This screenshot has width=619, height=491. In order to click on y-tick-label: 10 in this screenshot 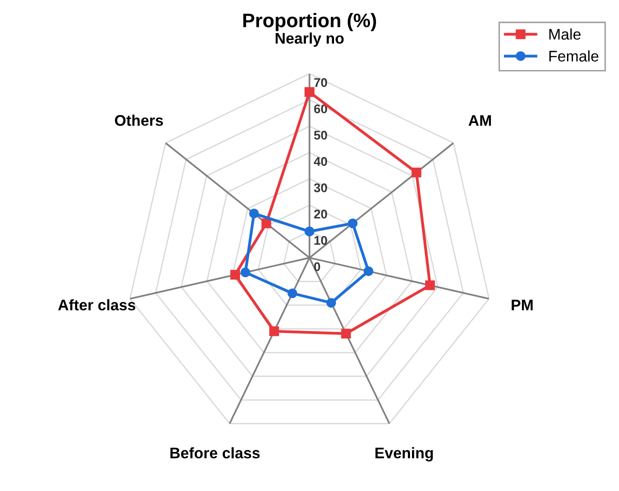, I will do `click(321, 240)`.